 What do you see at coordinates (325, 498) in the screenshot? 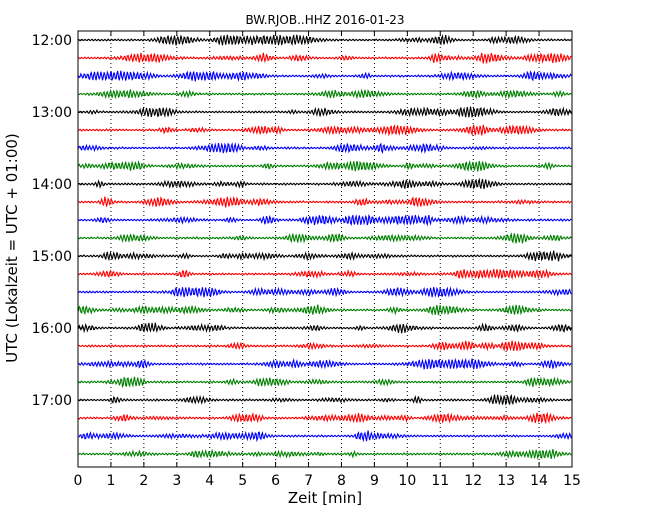
I see `x-axis-label: Zeit [min]` at bounding box center [325, 498].